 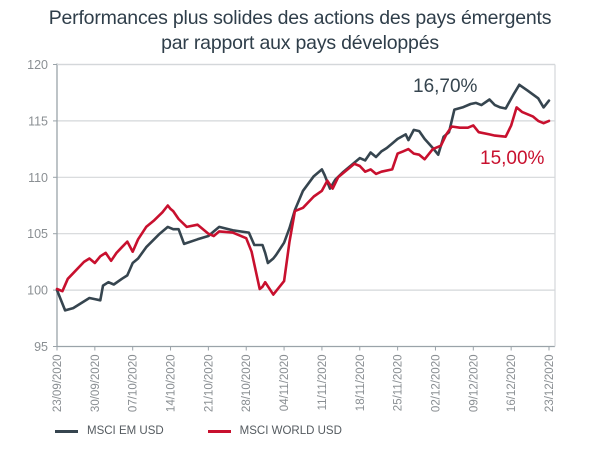 What do you see at coordinates (474, 384) in the screenshot?
I see `x-tick-label-11: 09/12/2020` at bounding box center [474, 384].